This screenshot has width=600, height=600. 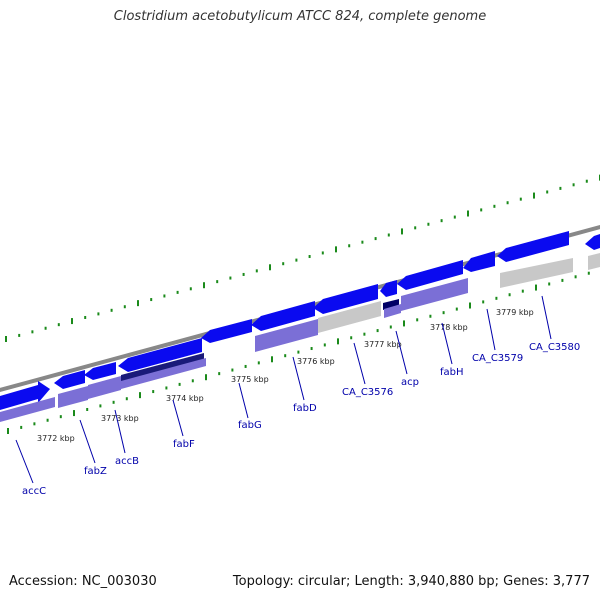 What do you see at coordinates (24, 461) in the screenshot?
I see `leader-accC` at bounding box center [24, 461].